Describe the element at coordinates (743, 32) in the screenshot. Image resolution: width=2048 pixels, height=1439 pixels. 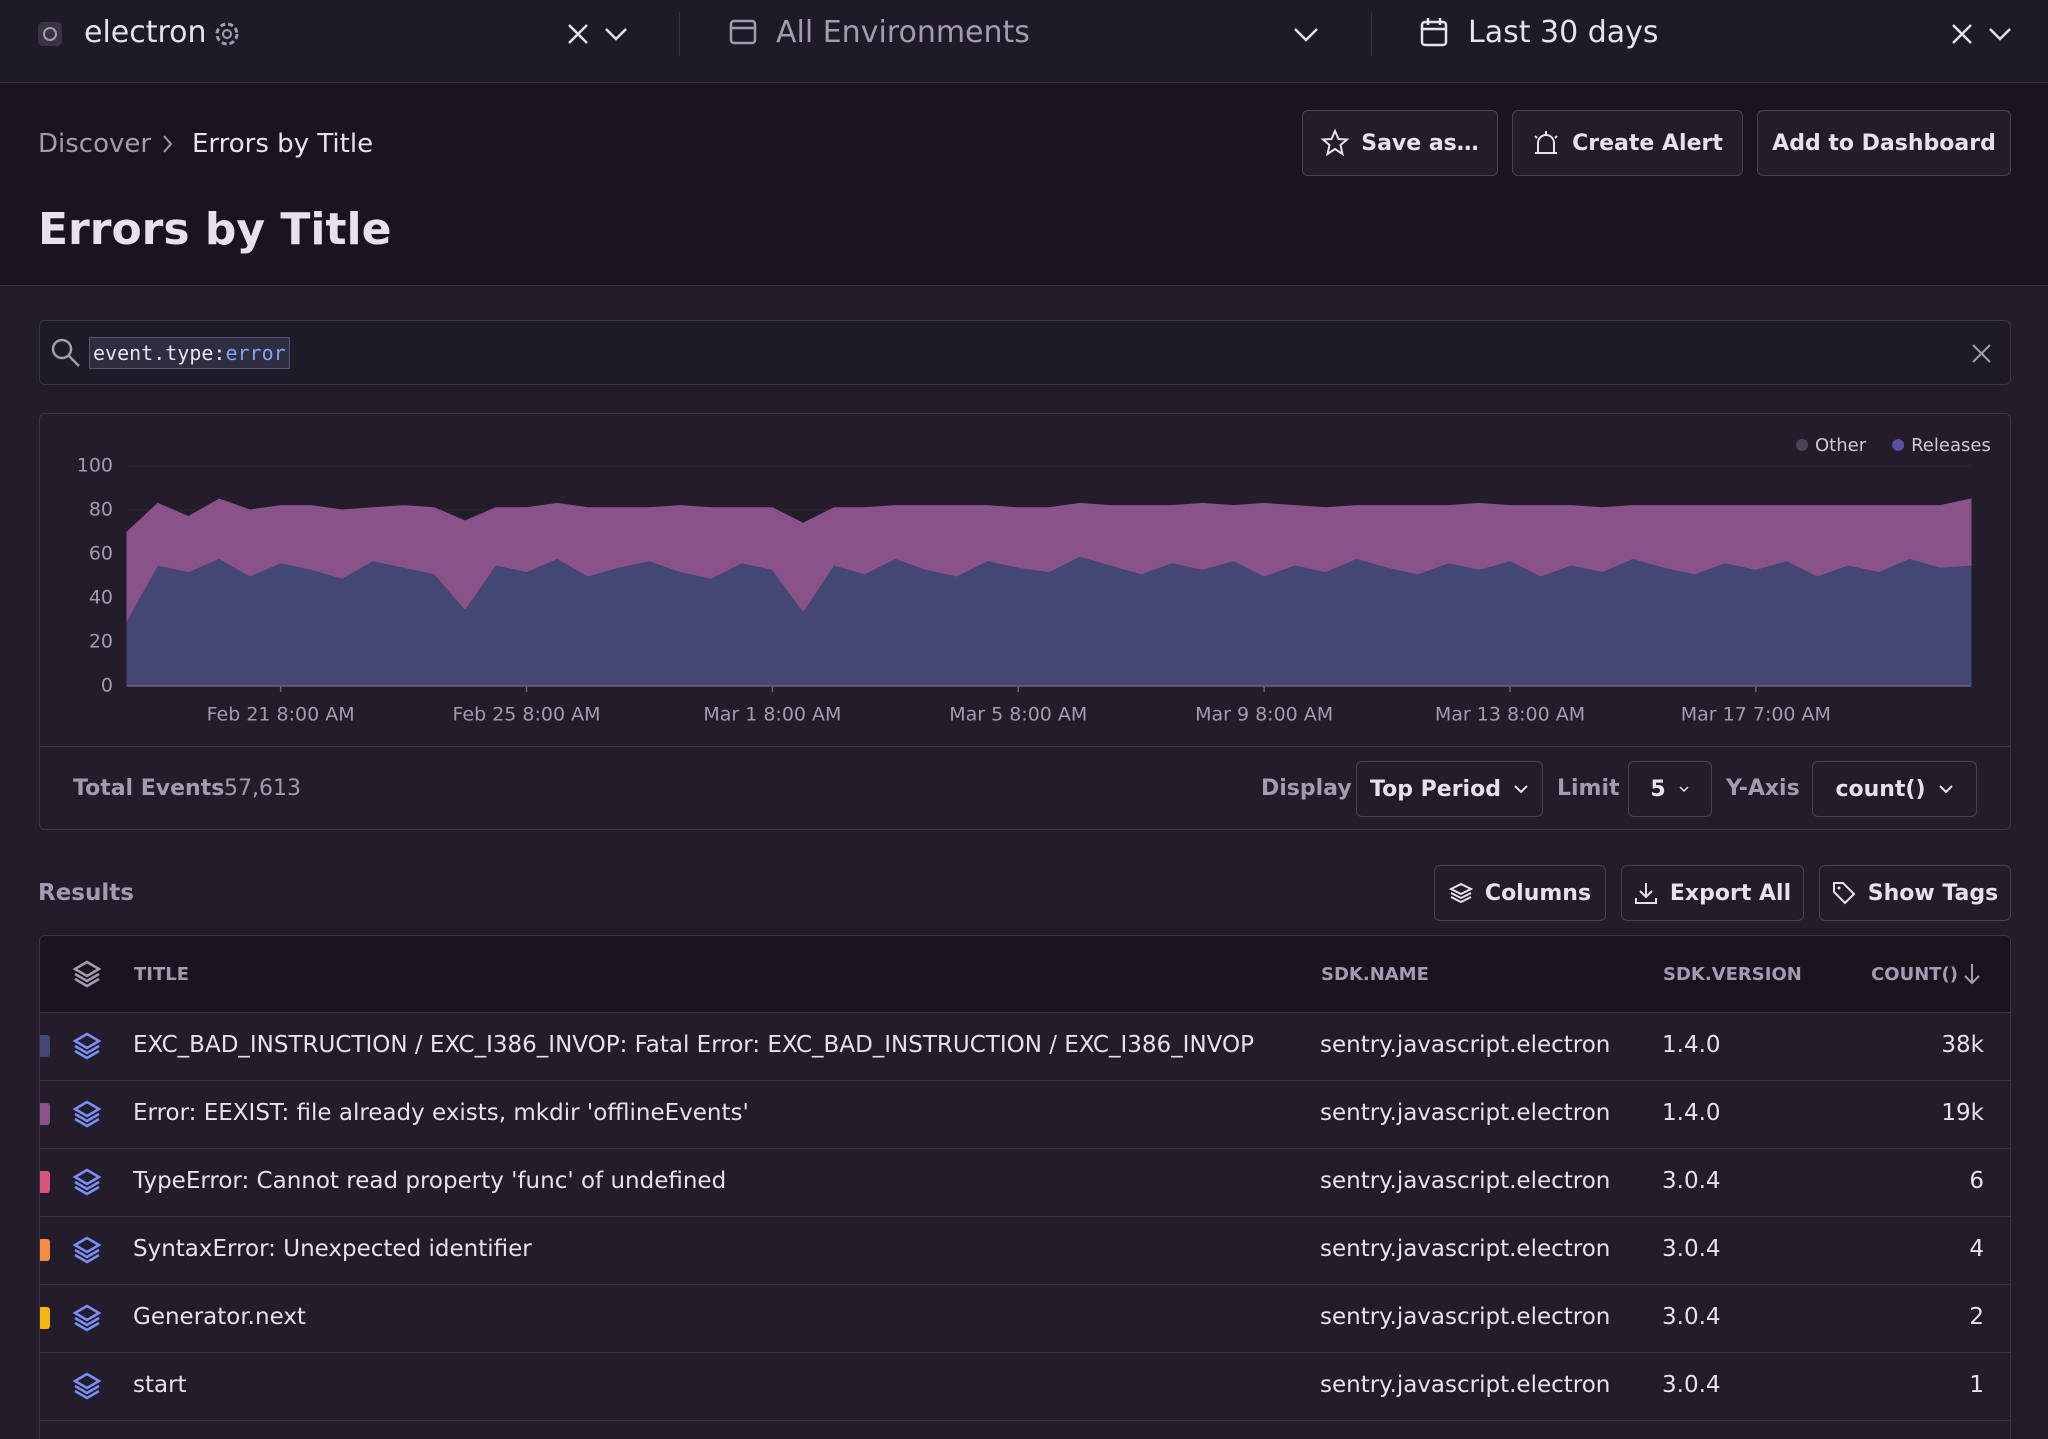
I see `environment-icon` at that location.